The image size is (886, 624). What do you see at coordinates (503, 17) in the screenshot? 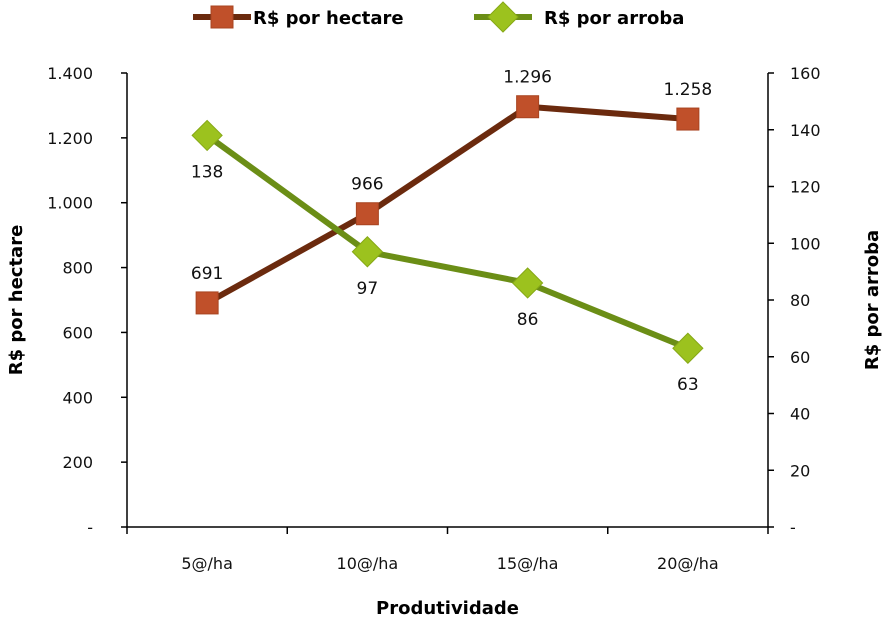
I see `legend-marker-r-por-arroba` at bounding box center [503, 17].